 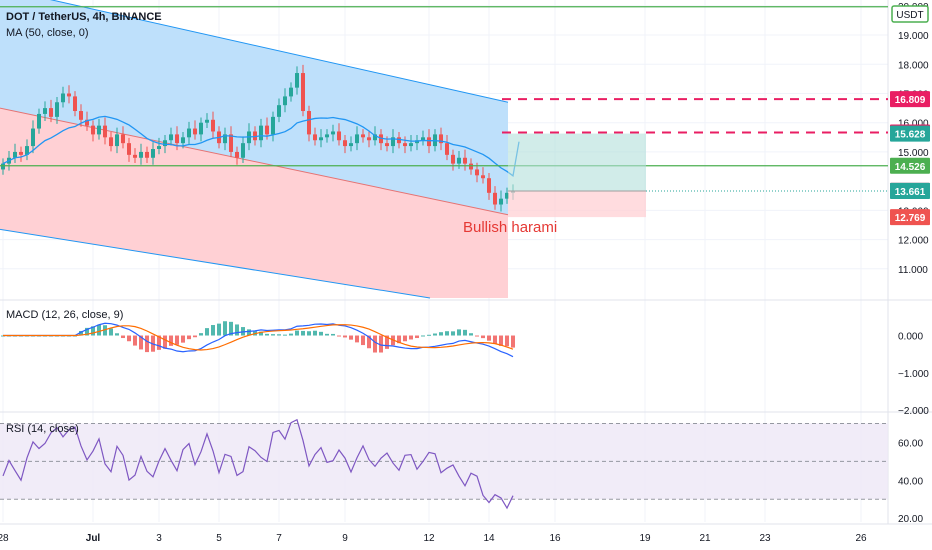 I want to click on time-tick-label: 21, so click(x=705, y=538).